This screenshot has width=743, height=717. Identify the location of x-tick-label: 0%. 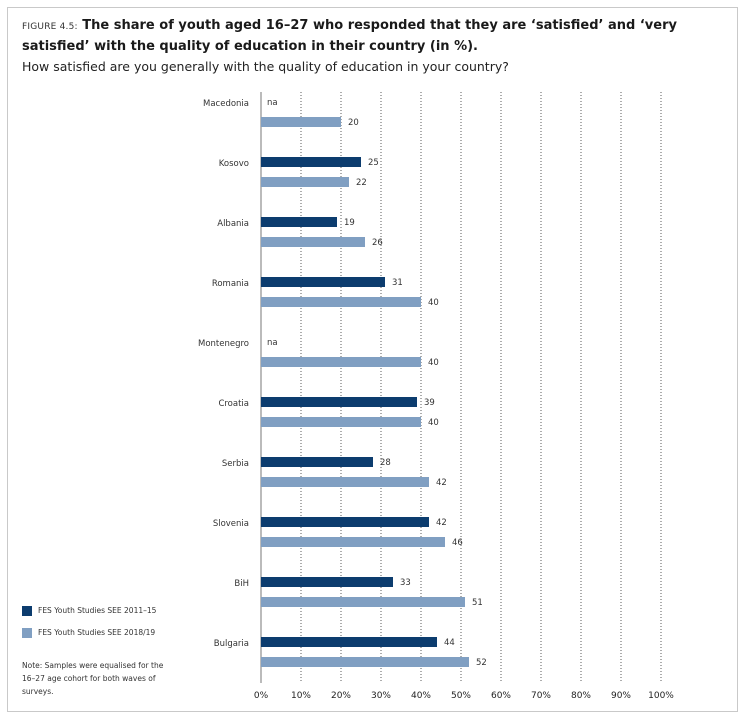
(261, 696).